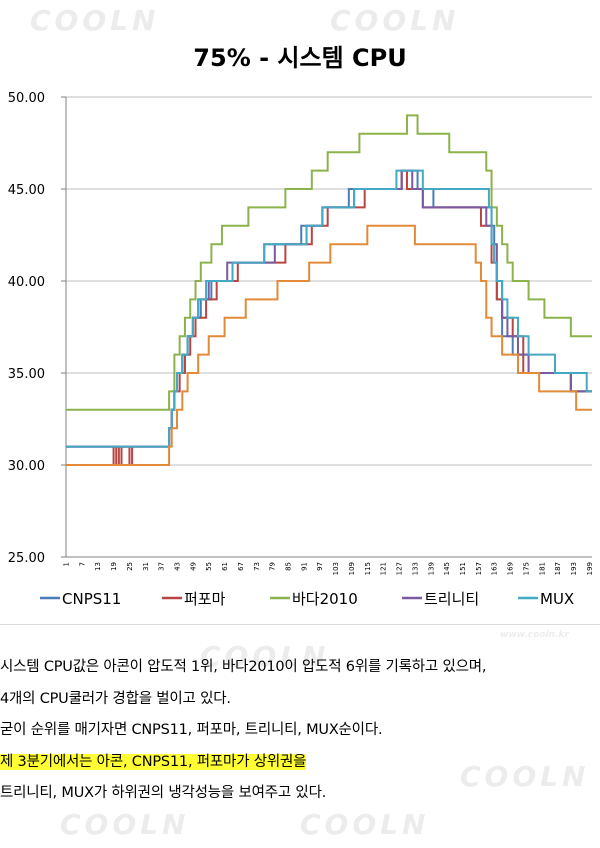 This screenshot has height=848, width=600. I want to click on x-tick-label: 31, so click(146, 566).